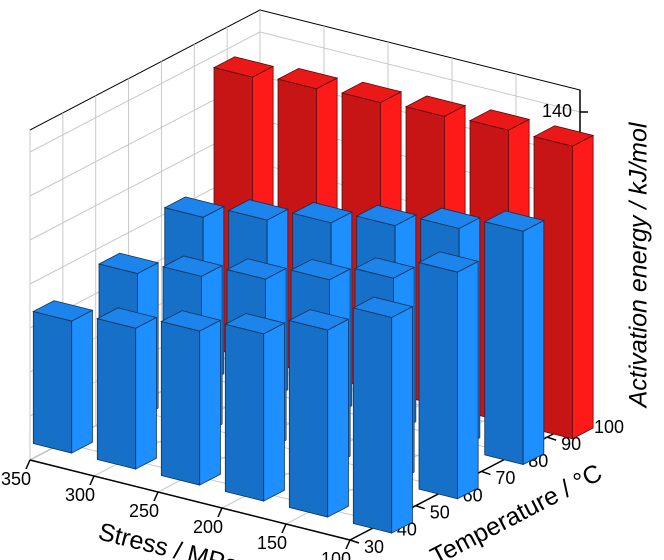 This screenshot has width=664, height=560. I want to click on x-tick-label: 300, so click(80, 495).